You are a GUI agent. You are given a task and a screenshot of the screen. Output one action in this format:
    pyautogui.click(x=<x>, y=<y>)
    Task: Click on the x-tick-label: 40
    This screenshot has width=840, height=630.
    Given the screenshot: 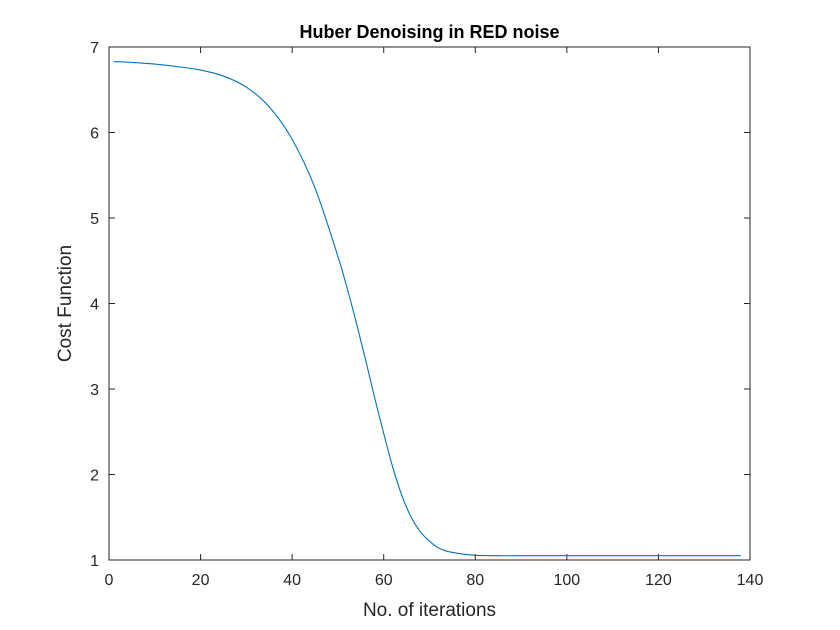 What is the action you would take?
    pyautogui.click(x=292, y=580)
    